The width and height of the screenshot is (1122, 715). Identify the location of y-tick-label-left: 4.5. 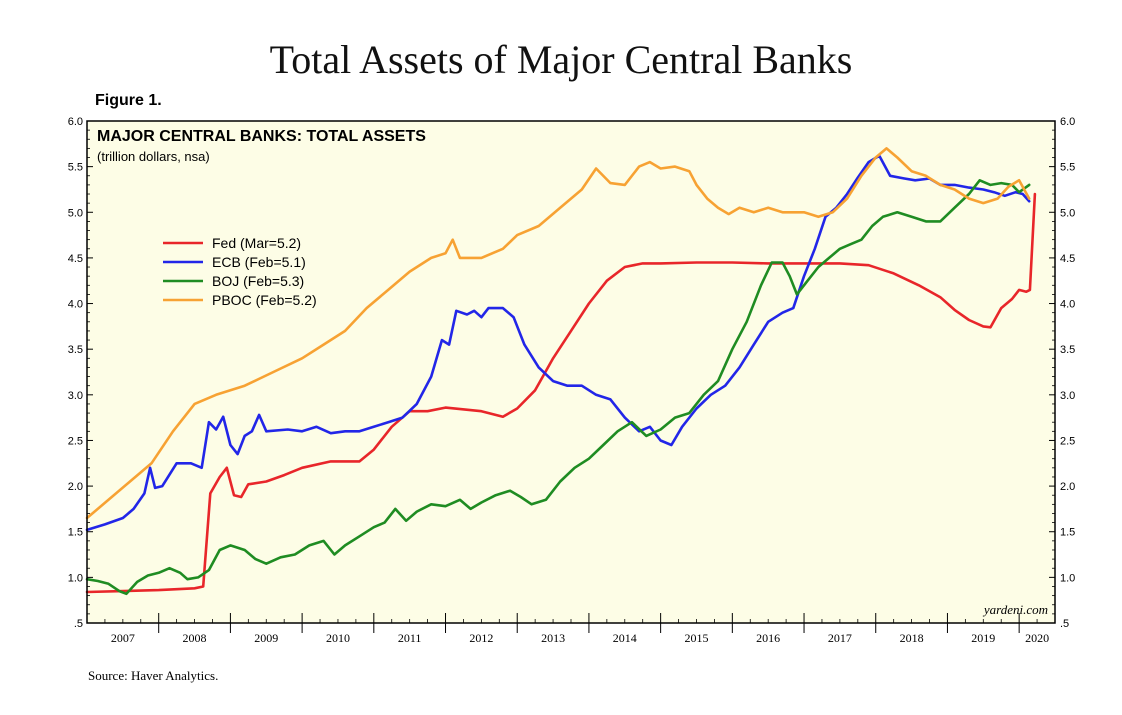
(75, 259).